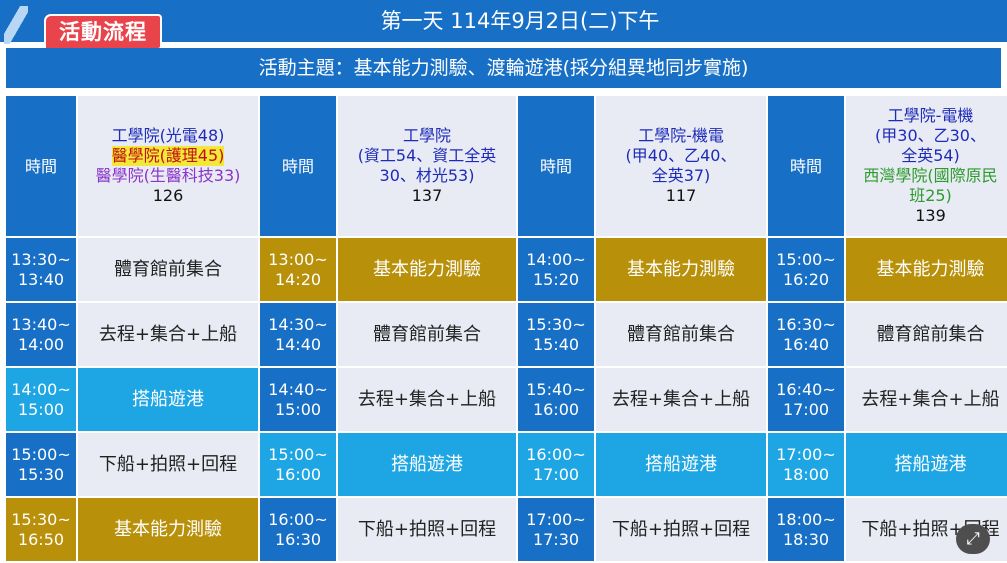  Describe the element at coordinates (41, 539) in the screenshot. I see `time-text: 16:50` at that location.